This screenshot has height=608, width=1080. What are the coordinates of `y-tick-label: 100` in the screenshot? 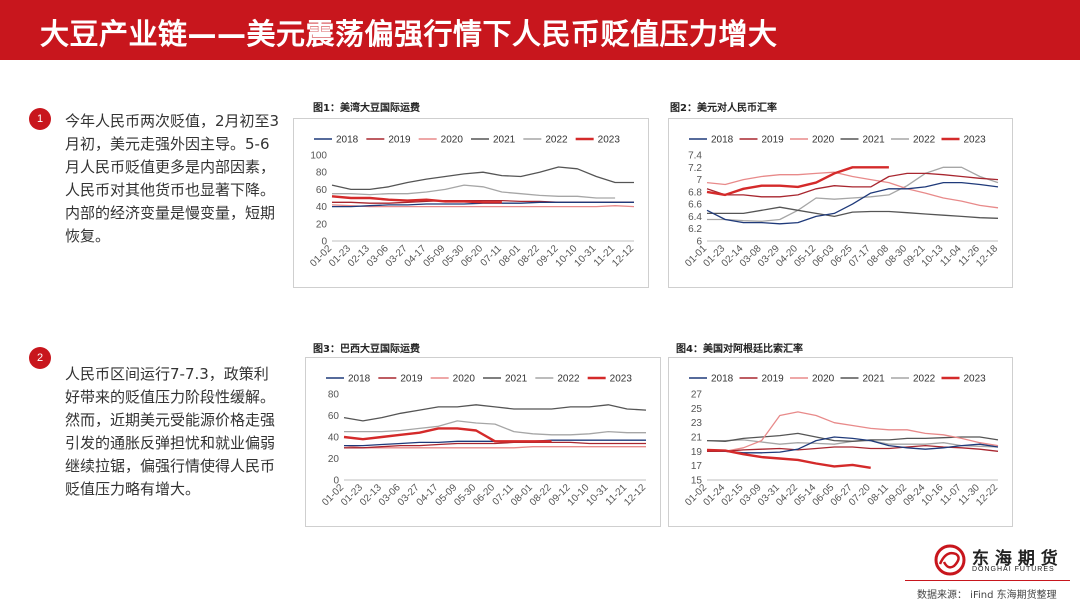 It's located at (318, 156).